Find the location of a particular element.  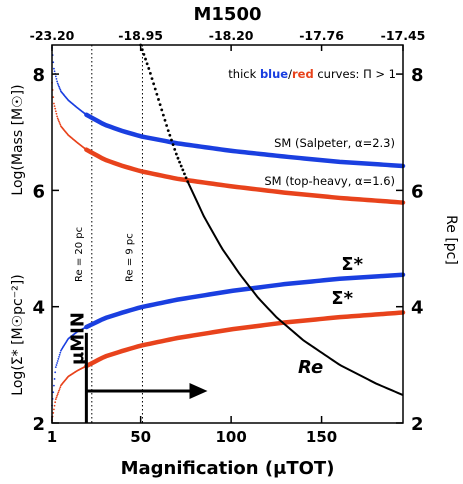

reference-line-label-2: Re = 9 pc is located at coordinates (129, 257).